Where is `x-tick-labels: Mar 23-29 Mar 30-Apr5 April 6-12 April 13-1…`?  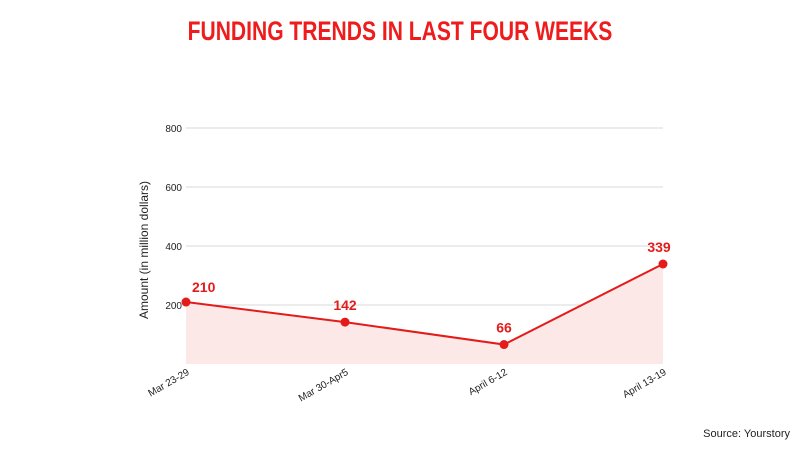 x-tick-labels: Mar 23-29 Mar 30-Apr5 April 6-12 April 13-1… is located at coordinates (408, 386).